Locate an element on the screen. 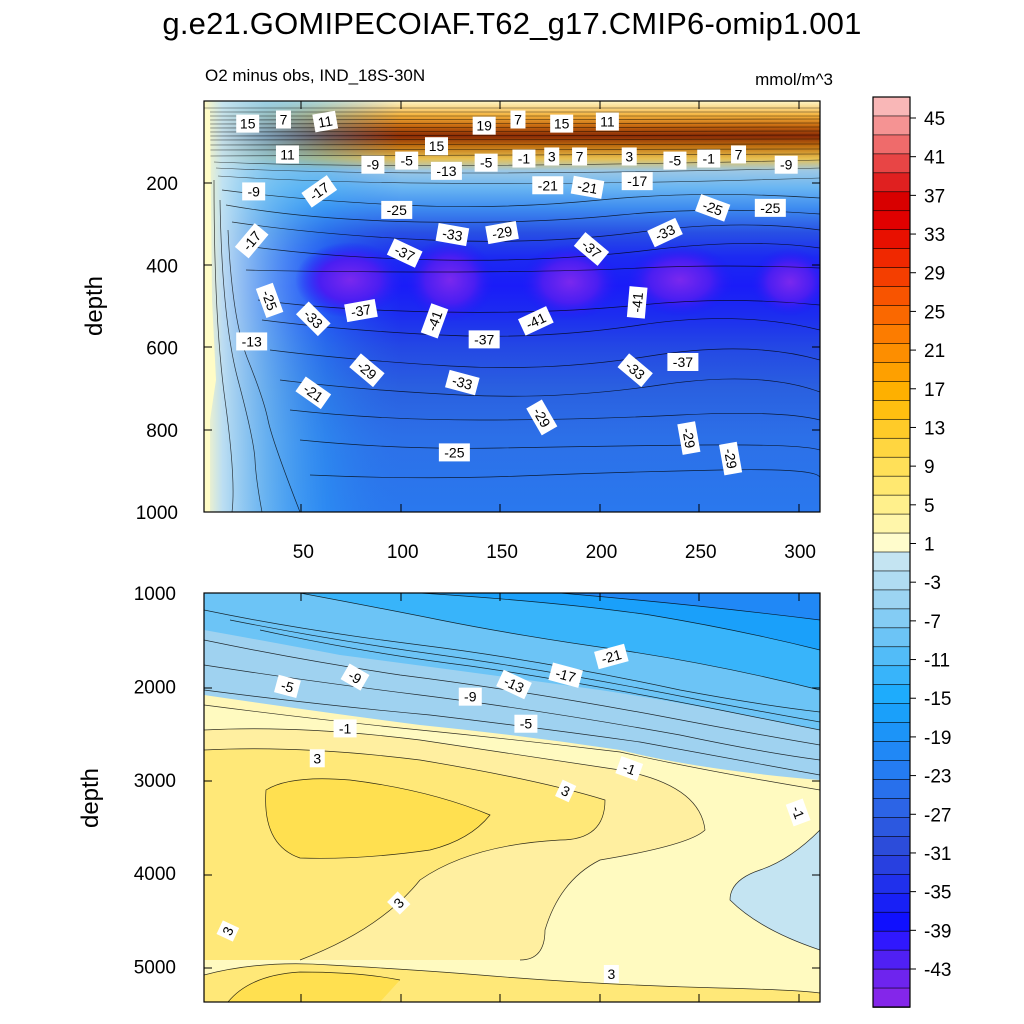 This screenshot has height=1024, width=1024. lower-ylabel: depth is located at coordinates (90, 798).